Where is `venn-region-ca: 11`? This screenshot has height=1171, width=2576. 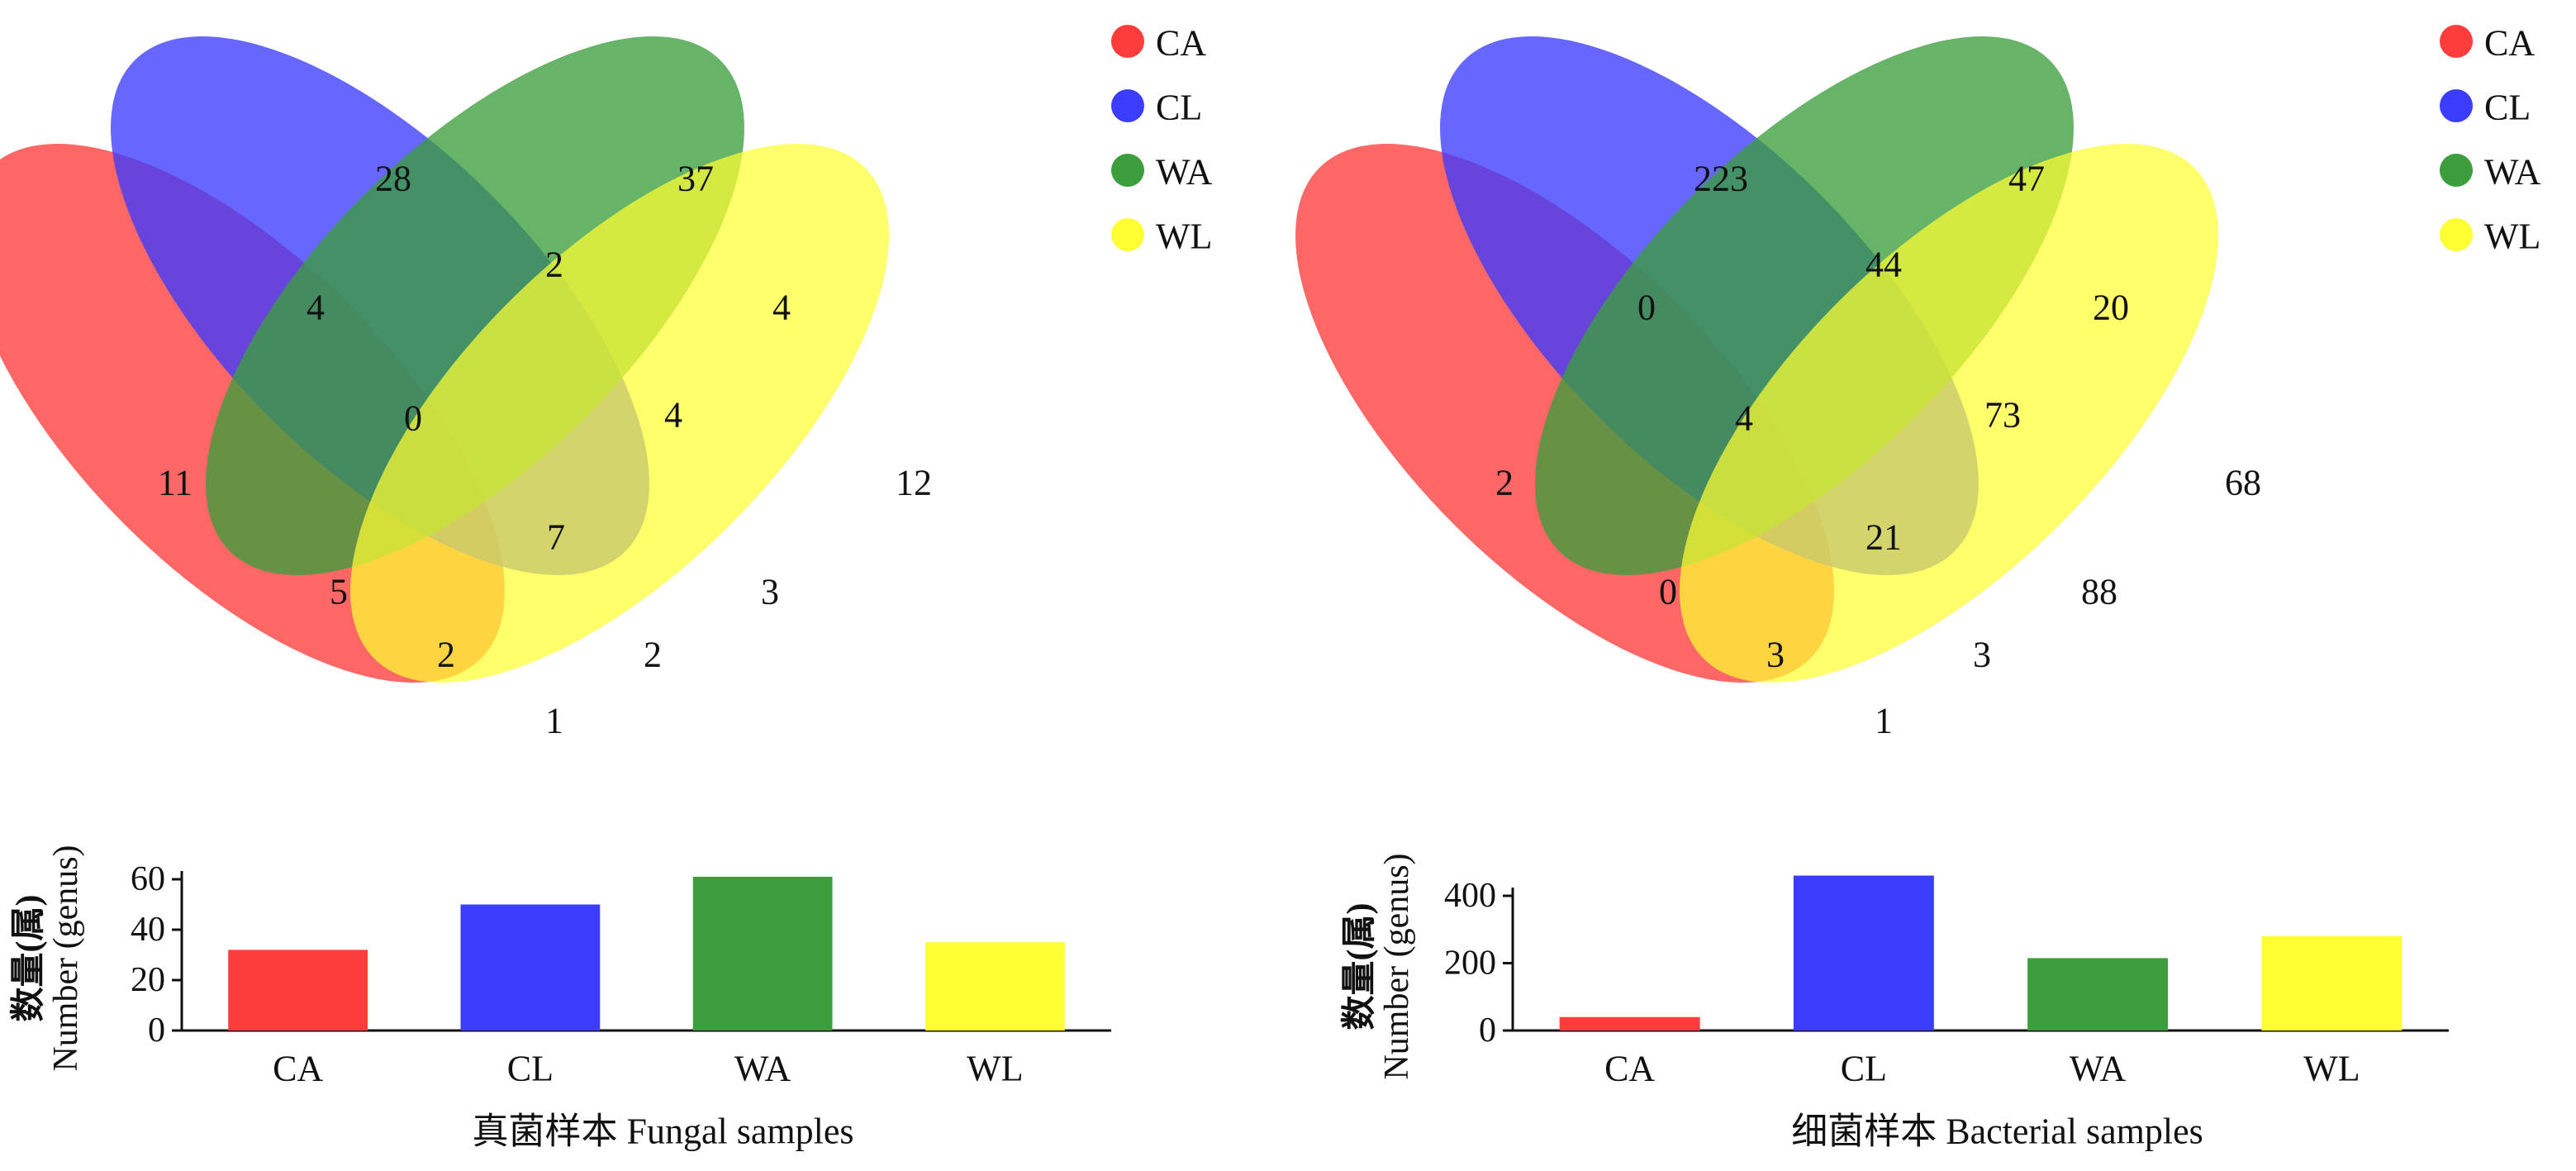 venn-region-ca: 11 is located at coordinates (175, 483).